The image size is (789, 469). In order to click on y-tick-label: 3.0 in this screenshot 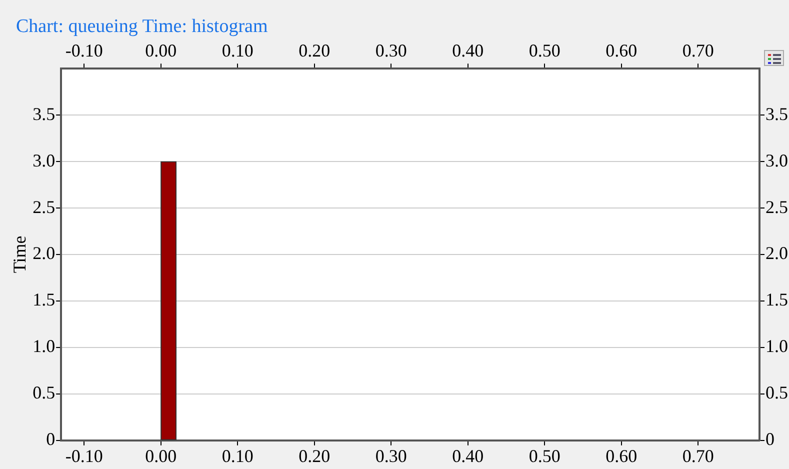, I will do `click(44, 160)`.